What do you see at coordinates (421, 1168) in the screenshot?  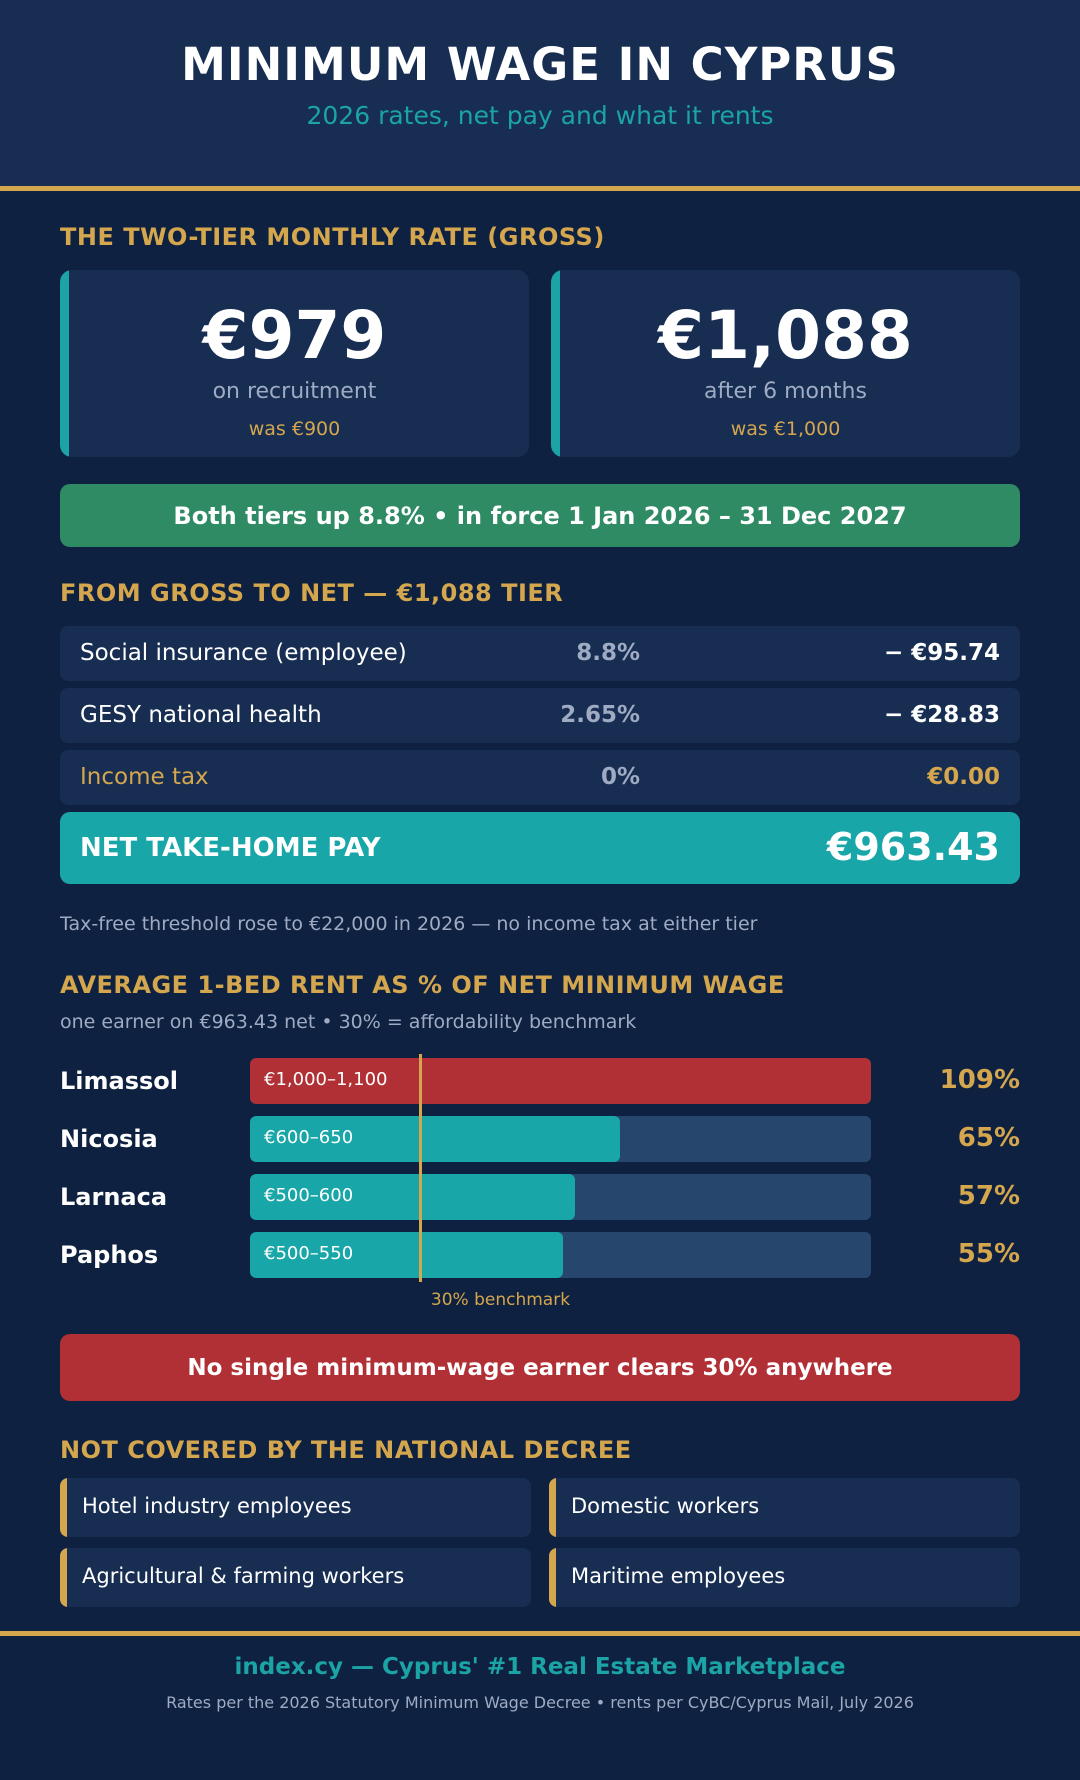 I see `benchmark-line` at bounding box center [421, 1168].